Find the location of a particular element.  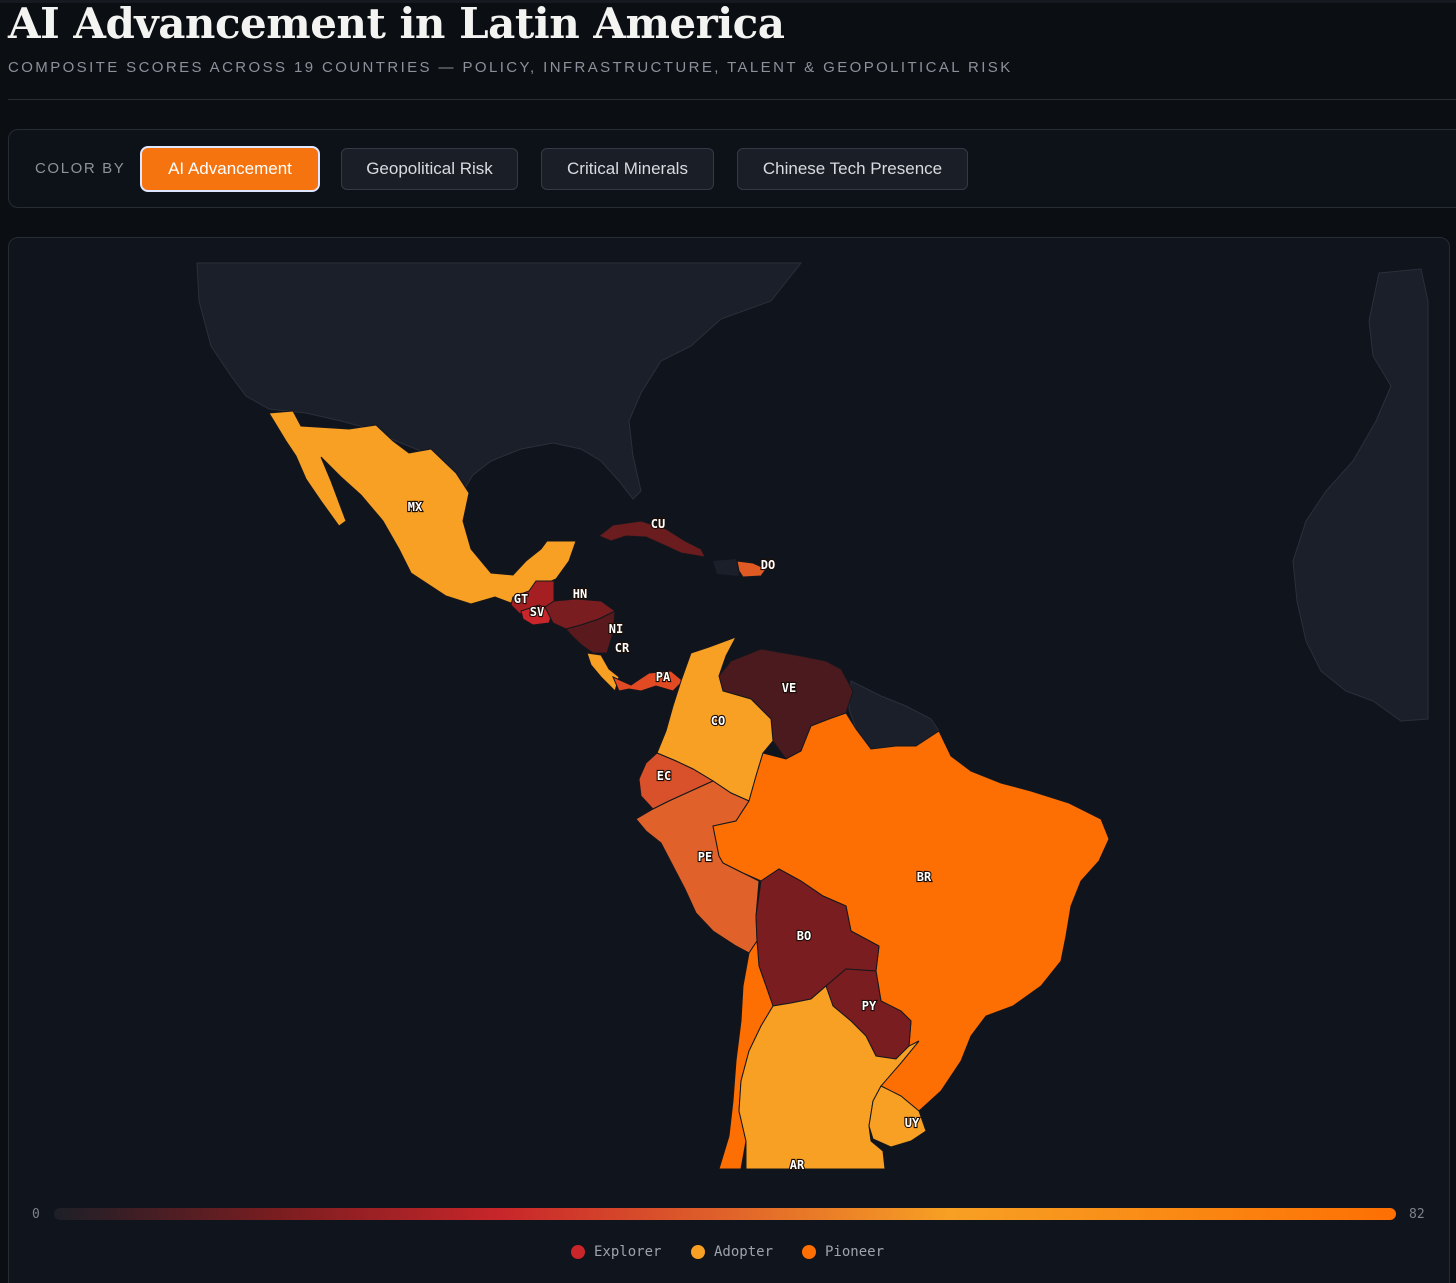

legend-adopter: Adopter is located at coordinates (732, 1252).